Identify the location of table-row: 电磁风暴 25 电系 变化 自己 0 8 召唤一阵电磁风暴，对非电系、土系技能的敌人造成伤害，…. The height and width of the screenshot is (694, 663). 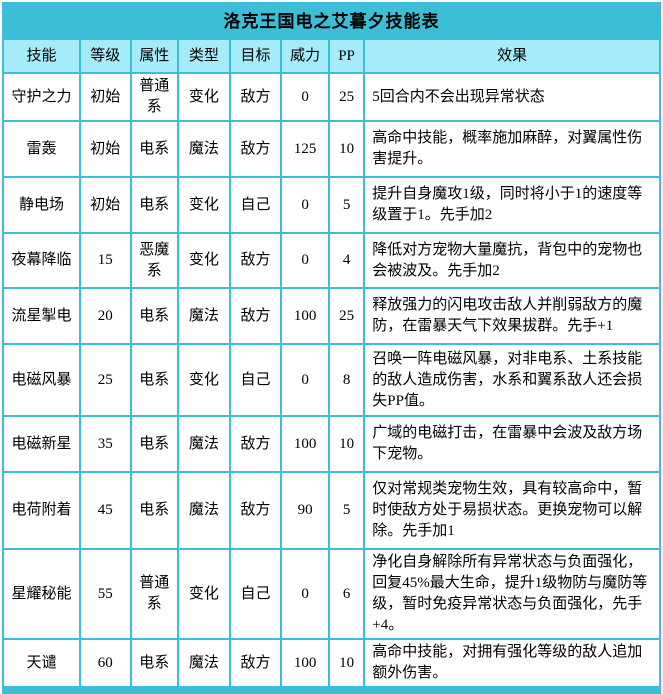
(331, 380).